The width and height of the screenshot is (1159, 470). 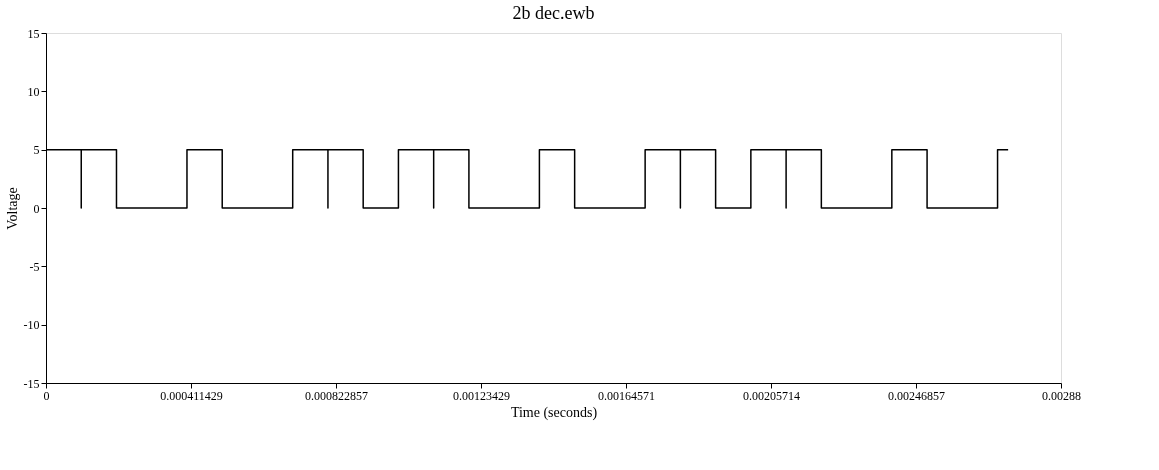 I want to click on y-tick-label: -15, so click(x=31, y=383).